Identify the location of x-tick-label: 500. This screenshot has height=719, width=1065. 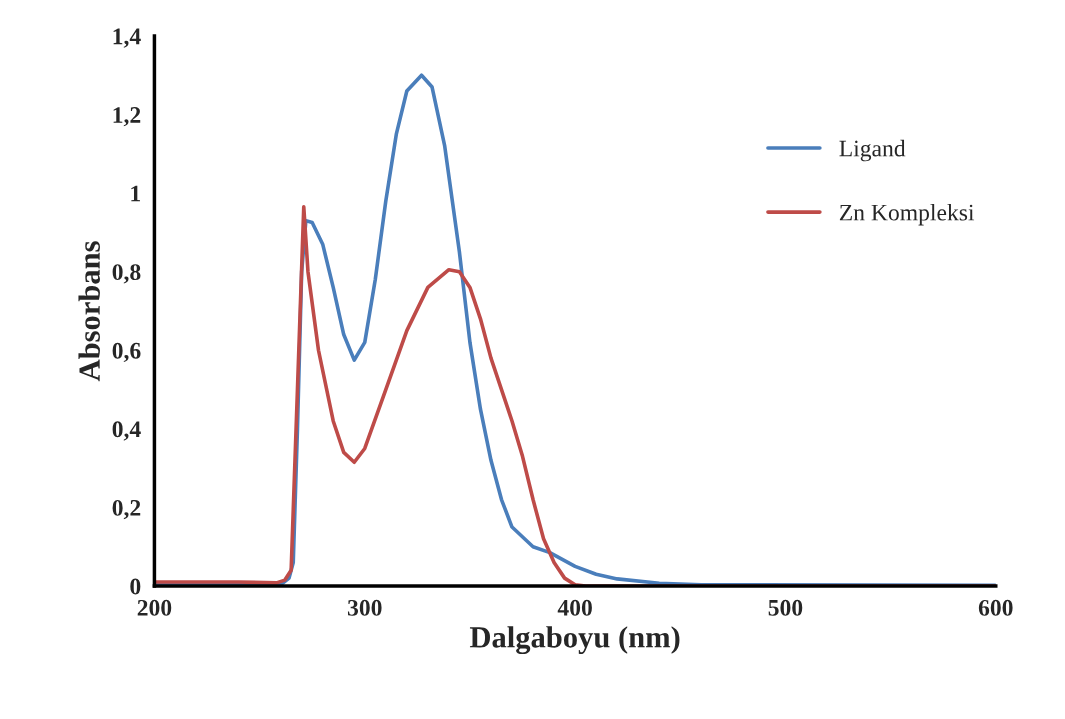
(785, 607).